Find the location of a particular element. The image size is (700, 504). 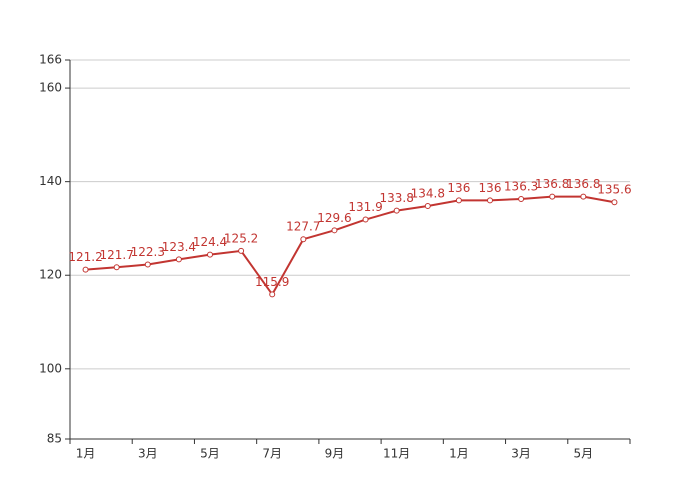

data-label: 134.8 is located at coordinates (428, 193).